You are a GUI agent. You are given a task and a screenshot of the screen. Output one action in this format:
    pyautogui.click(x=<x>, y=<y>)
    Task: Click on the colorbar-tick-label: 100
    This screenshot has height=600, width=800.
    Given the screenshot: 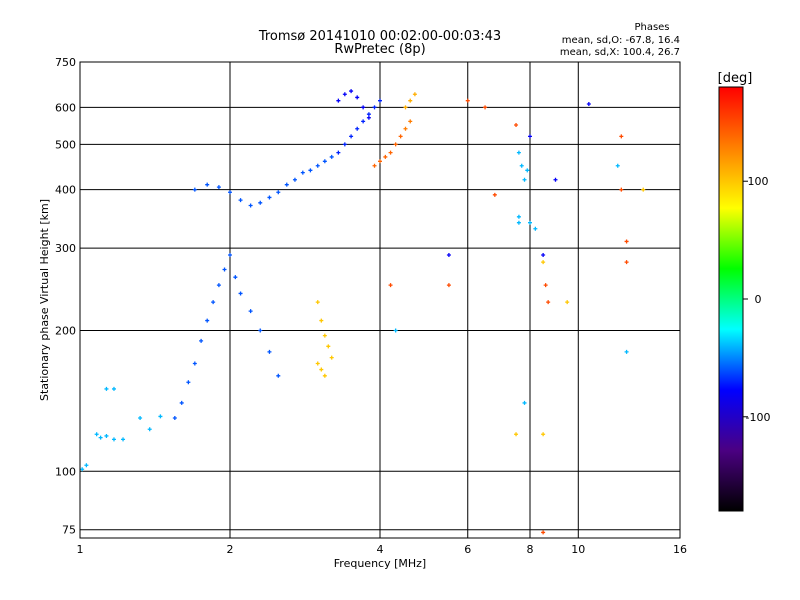 What is the action you would take?
    pyautogui.click(x=758, y=181)
    